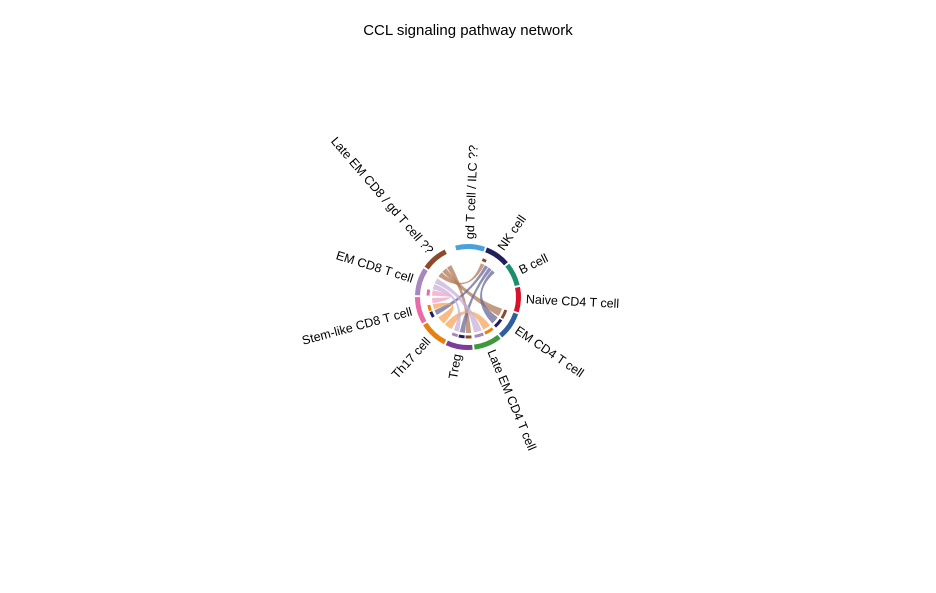 The width and height of the screenshot is (936, 593). Describe the element at coordinates (504, 314) in the screenshot. I see `link-track-late-em-cd8-gd-t-cell-to-em-cd4-t-cell` at that location.